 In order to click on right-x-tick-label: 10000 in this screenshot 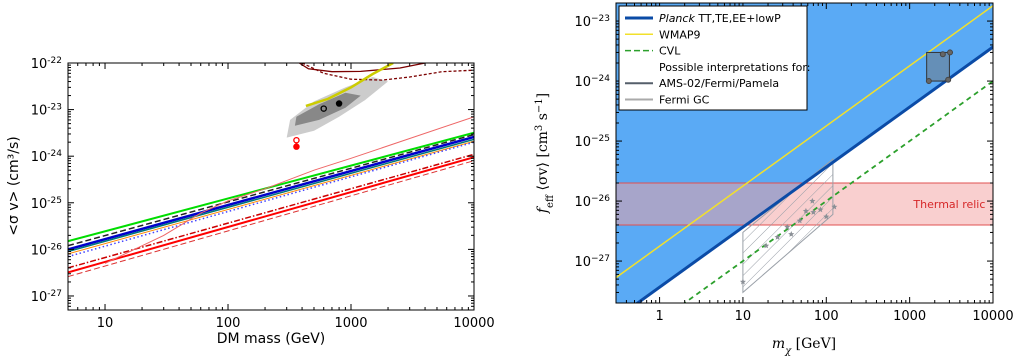, I will do `click(992, 316)`.